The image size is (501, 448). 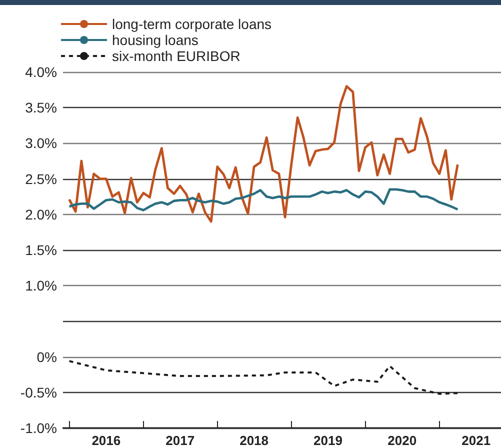 I want to click on y-tick-label: -0.5%, so click(x=38, y=392).